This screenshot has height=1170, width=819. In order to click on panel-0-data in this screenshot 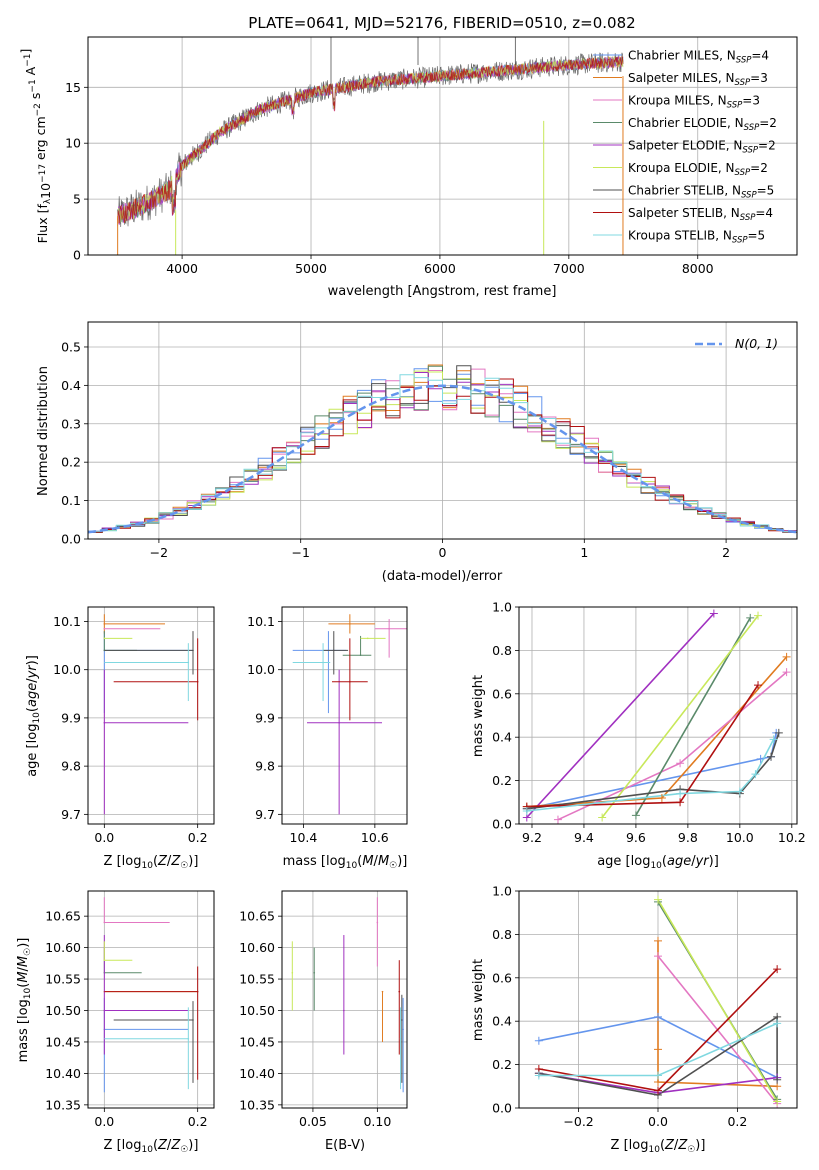, I will do `click(370, 146)`.